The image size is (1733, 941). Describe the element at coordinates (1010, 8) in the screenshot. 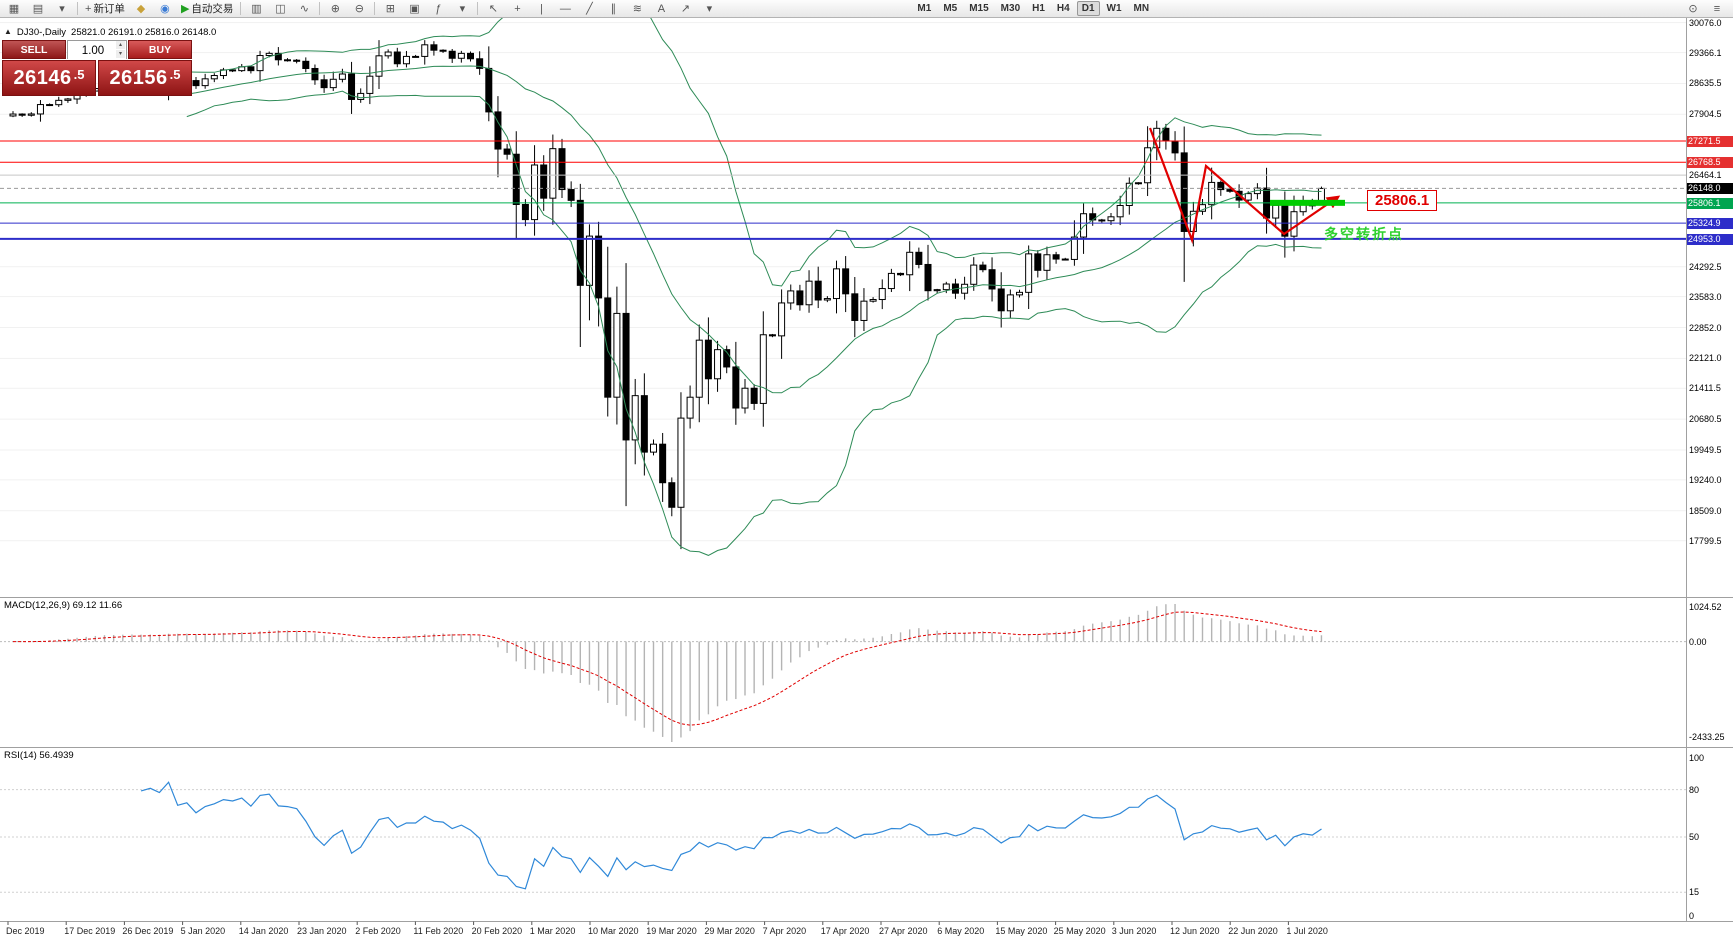

I see `timeframe-m30-button: M30` at that location.